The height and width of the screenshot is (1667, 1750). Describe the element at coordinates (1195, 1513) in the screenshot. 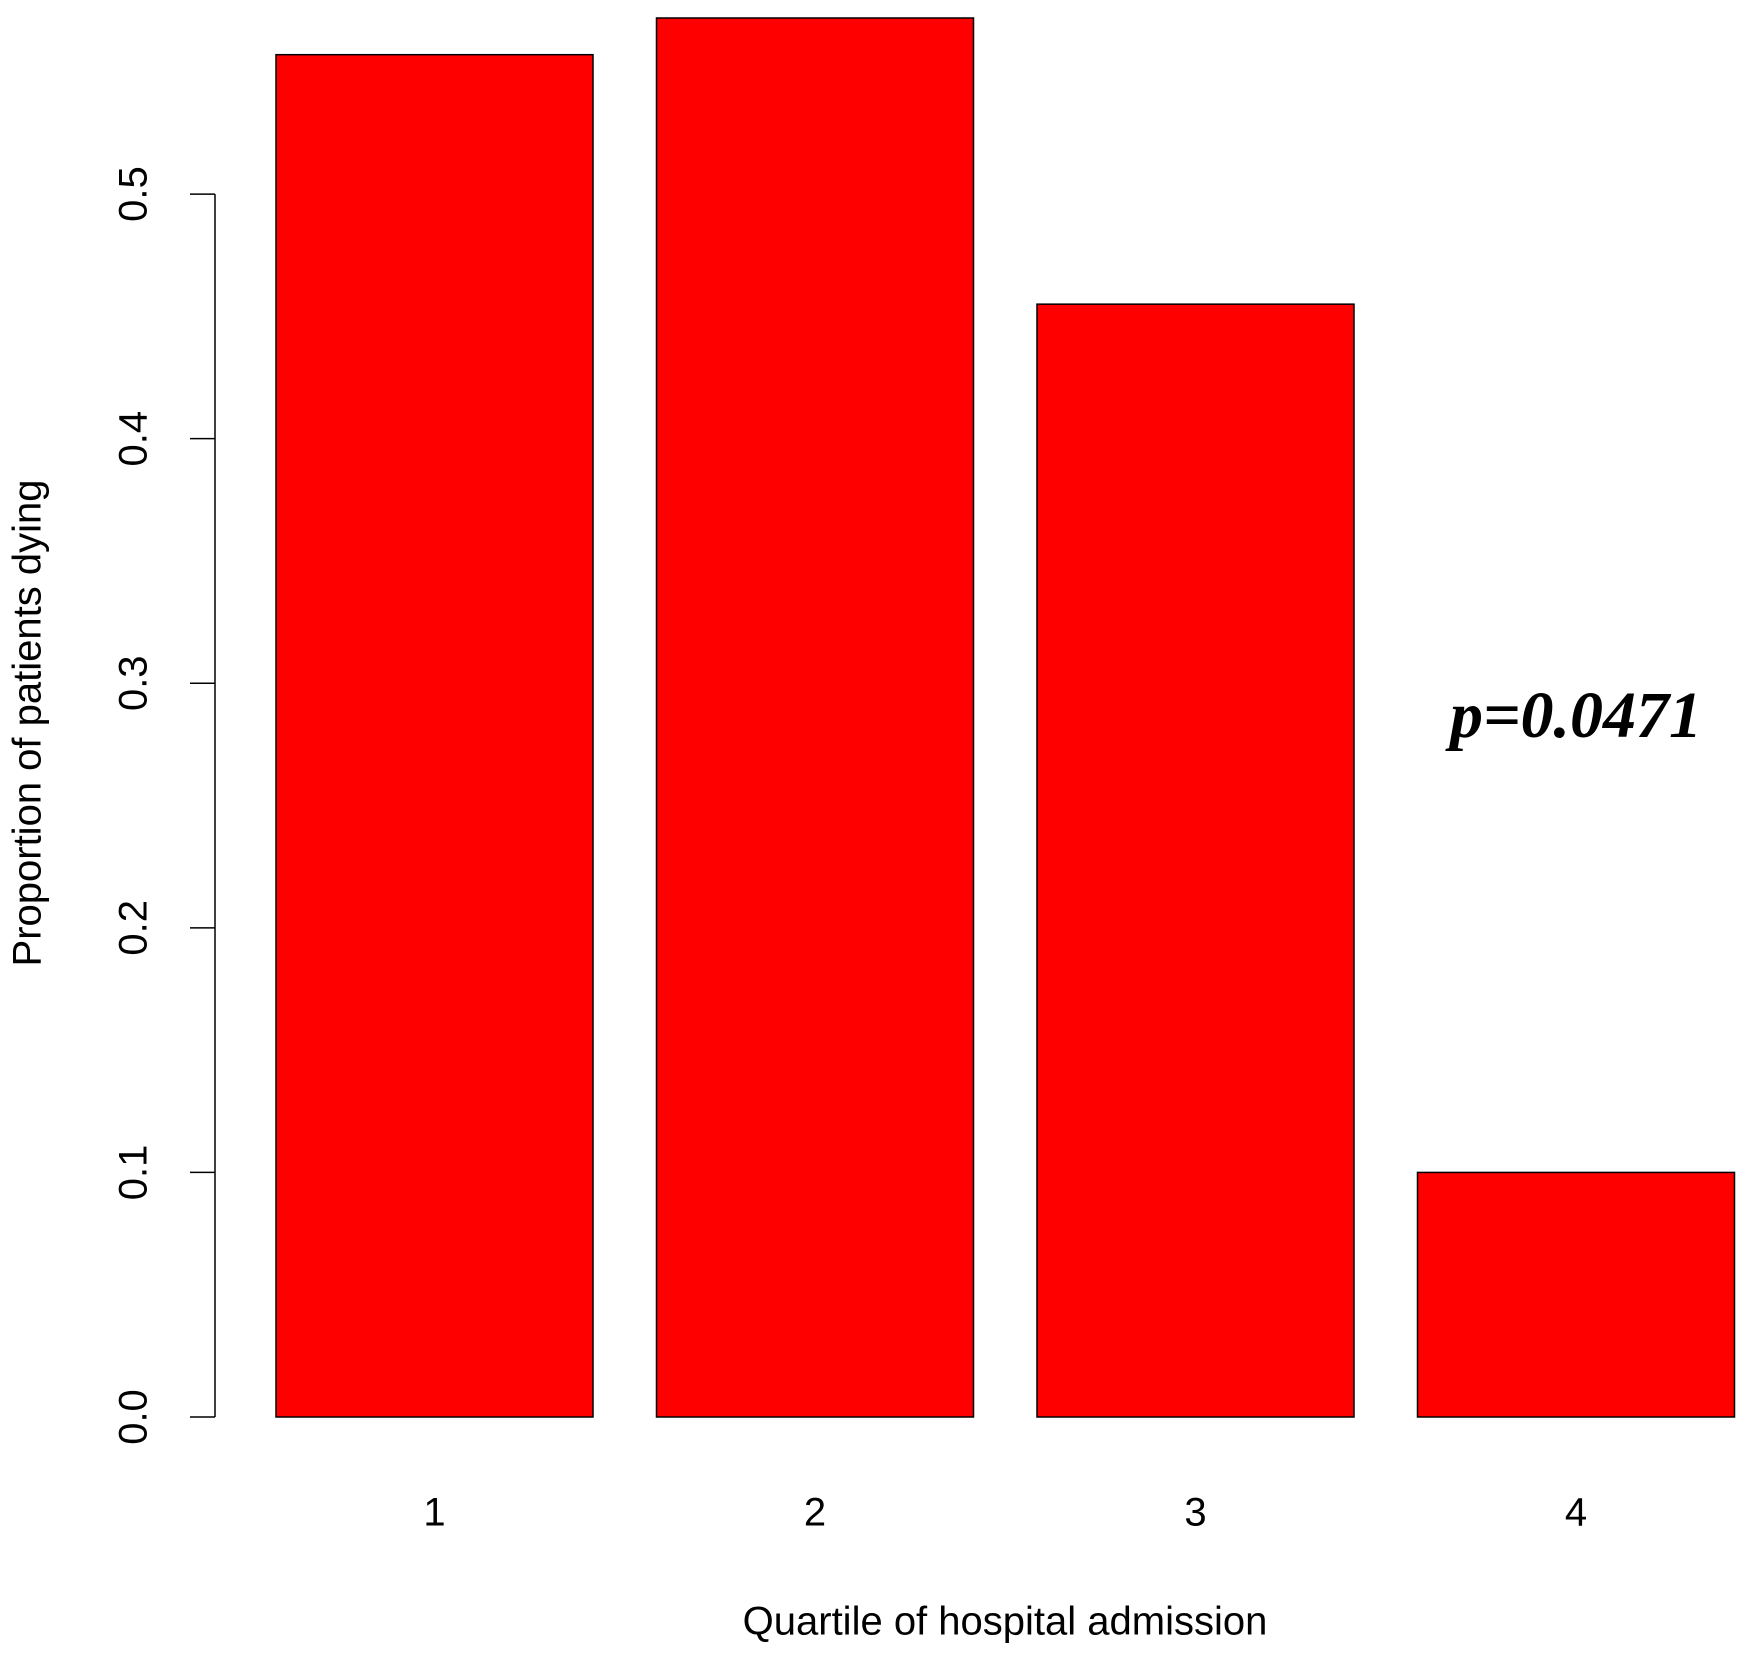

I see `x-tick-label: 3` at that location.